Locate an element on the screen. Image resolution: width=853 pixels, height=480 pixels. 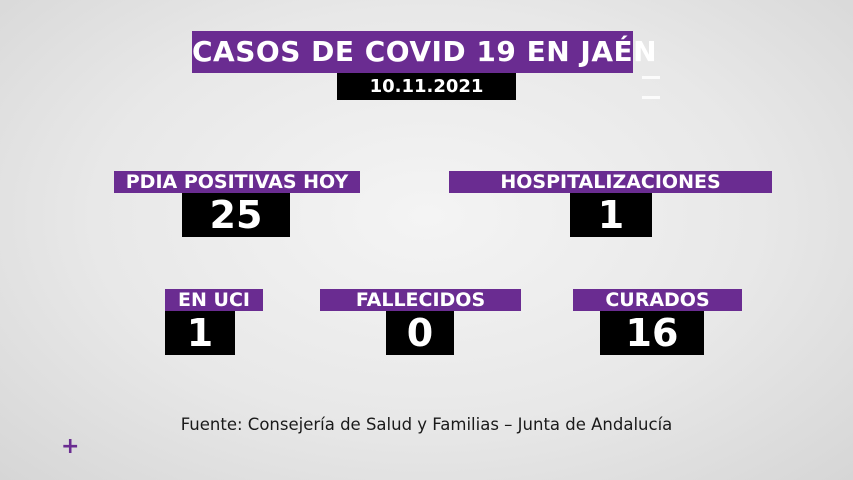
stat-label-en-uci: EN UCI is located at coordinates (214, 300).